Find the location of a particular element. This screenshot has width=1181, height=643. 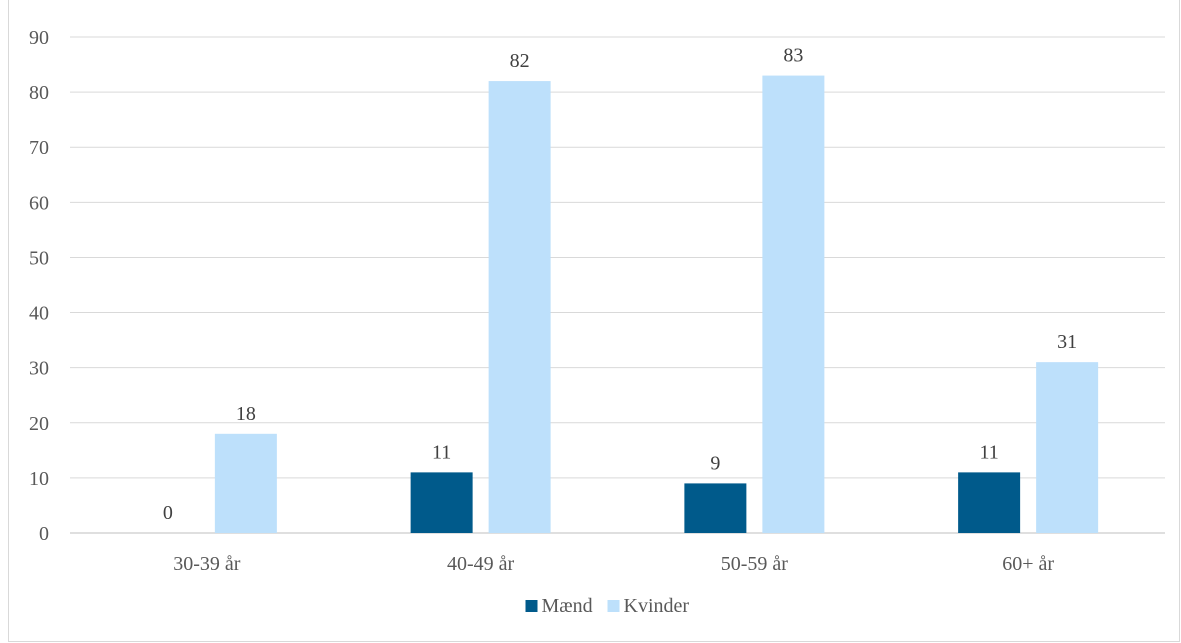

y-tick-label: 70 is located at coordinates (39, 148).